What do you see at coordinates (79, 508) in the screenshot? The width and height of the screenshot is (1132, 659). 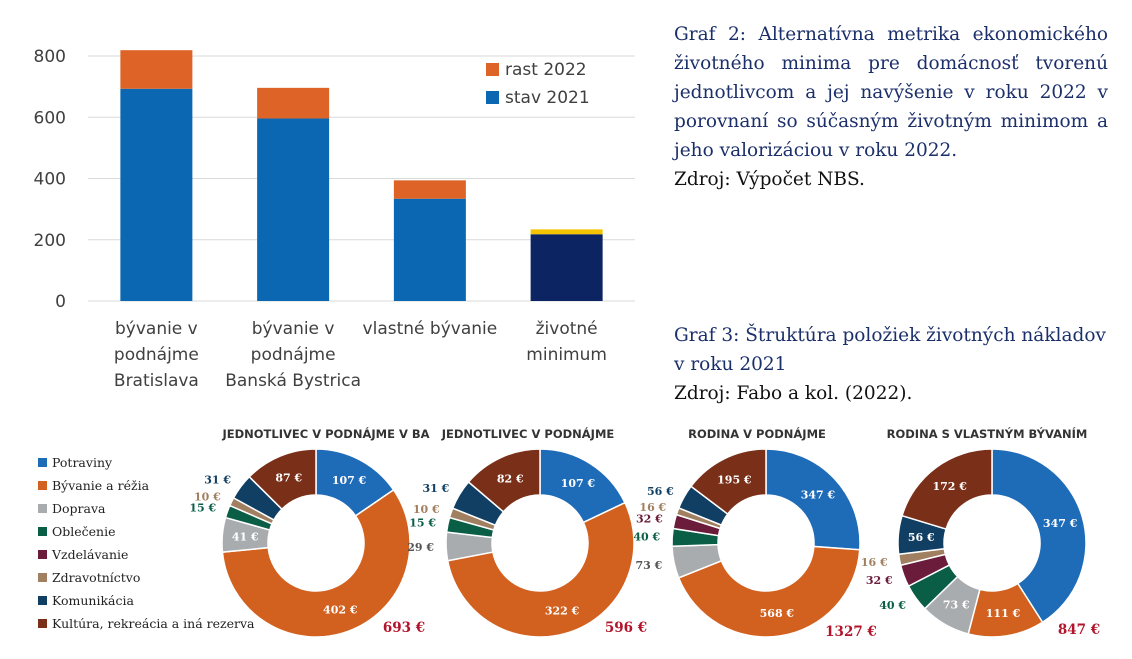 I see `legend-label: Doprava` at bounding box center [79, 508].